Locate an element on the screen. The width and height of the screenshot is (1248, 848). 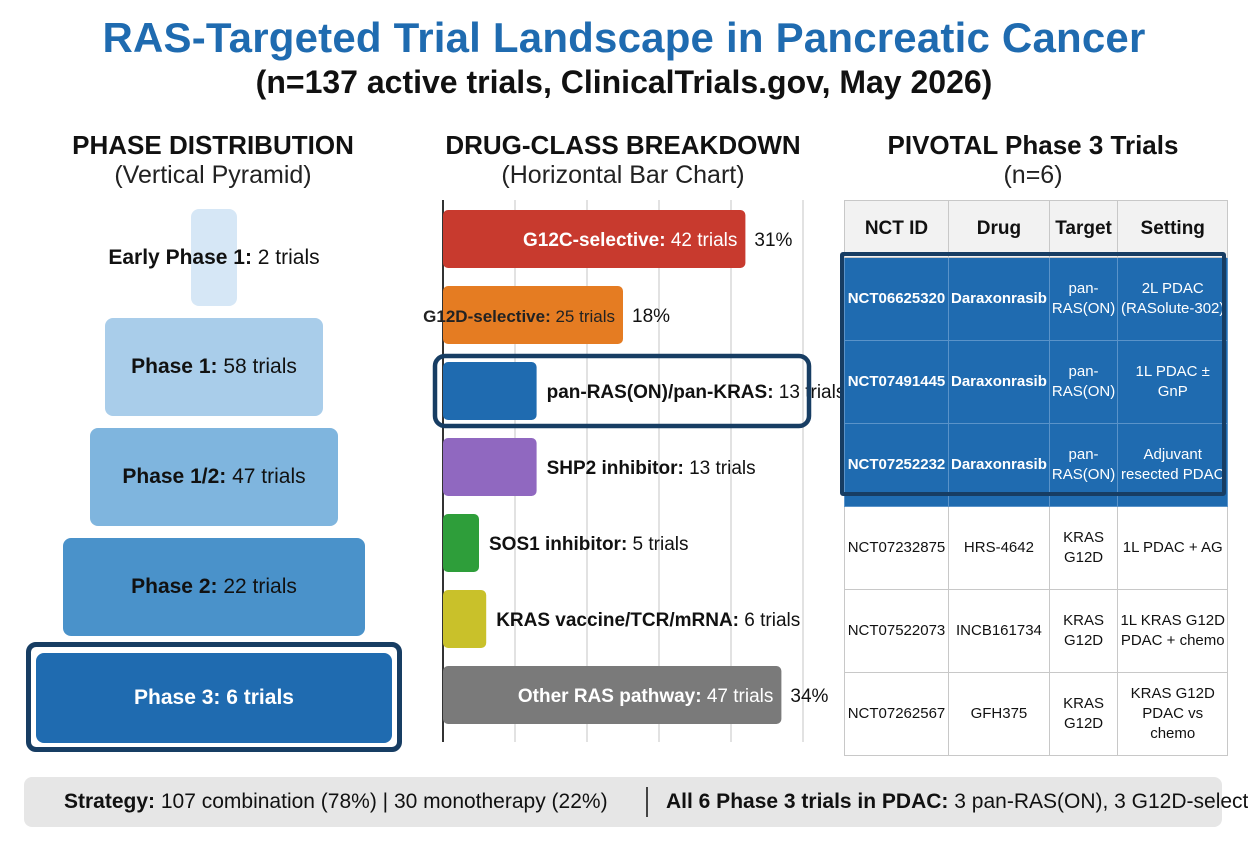
table-header-cell: Target is located at coordinates (1083, 229).